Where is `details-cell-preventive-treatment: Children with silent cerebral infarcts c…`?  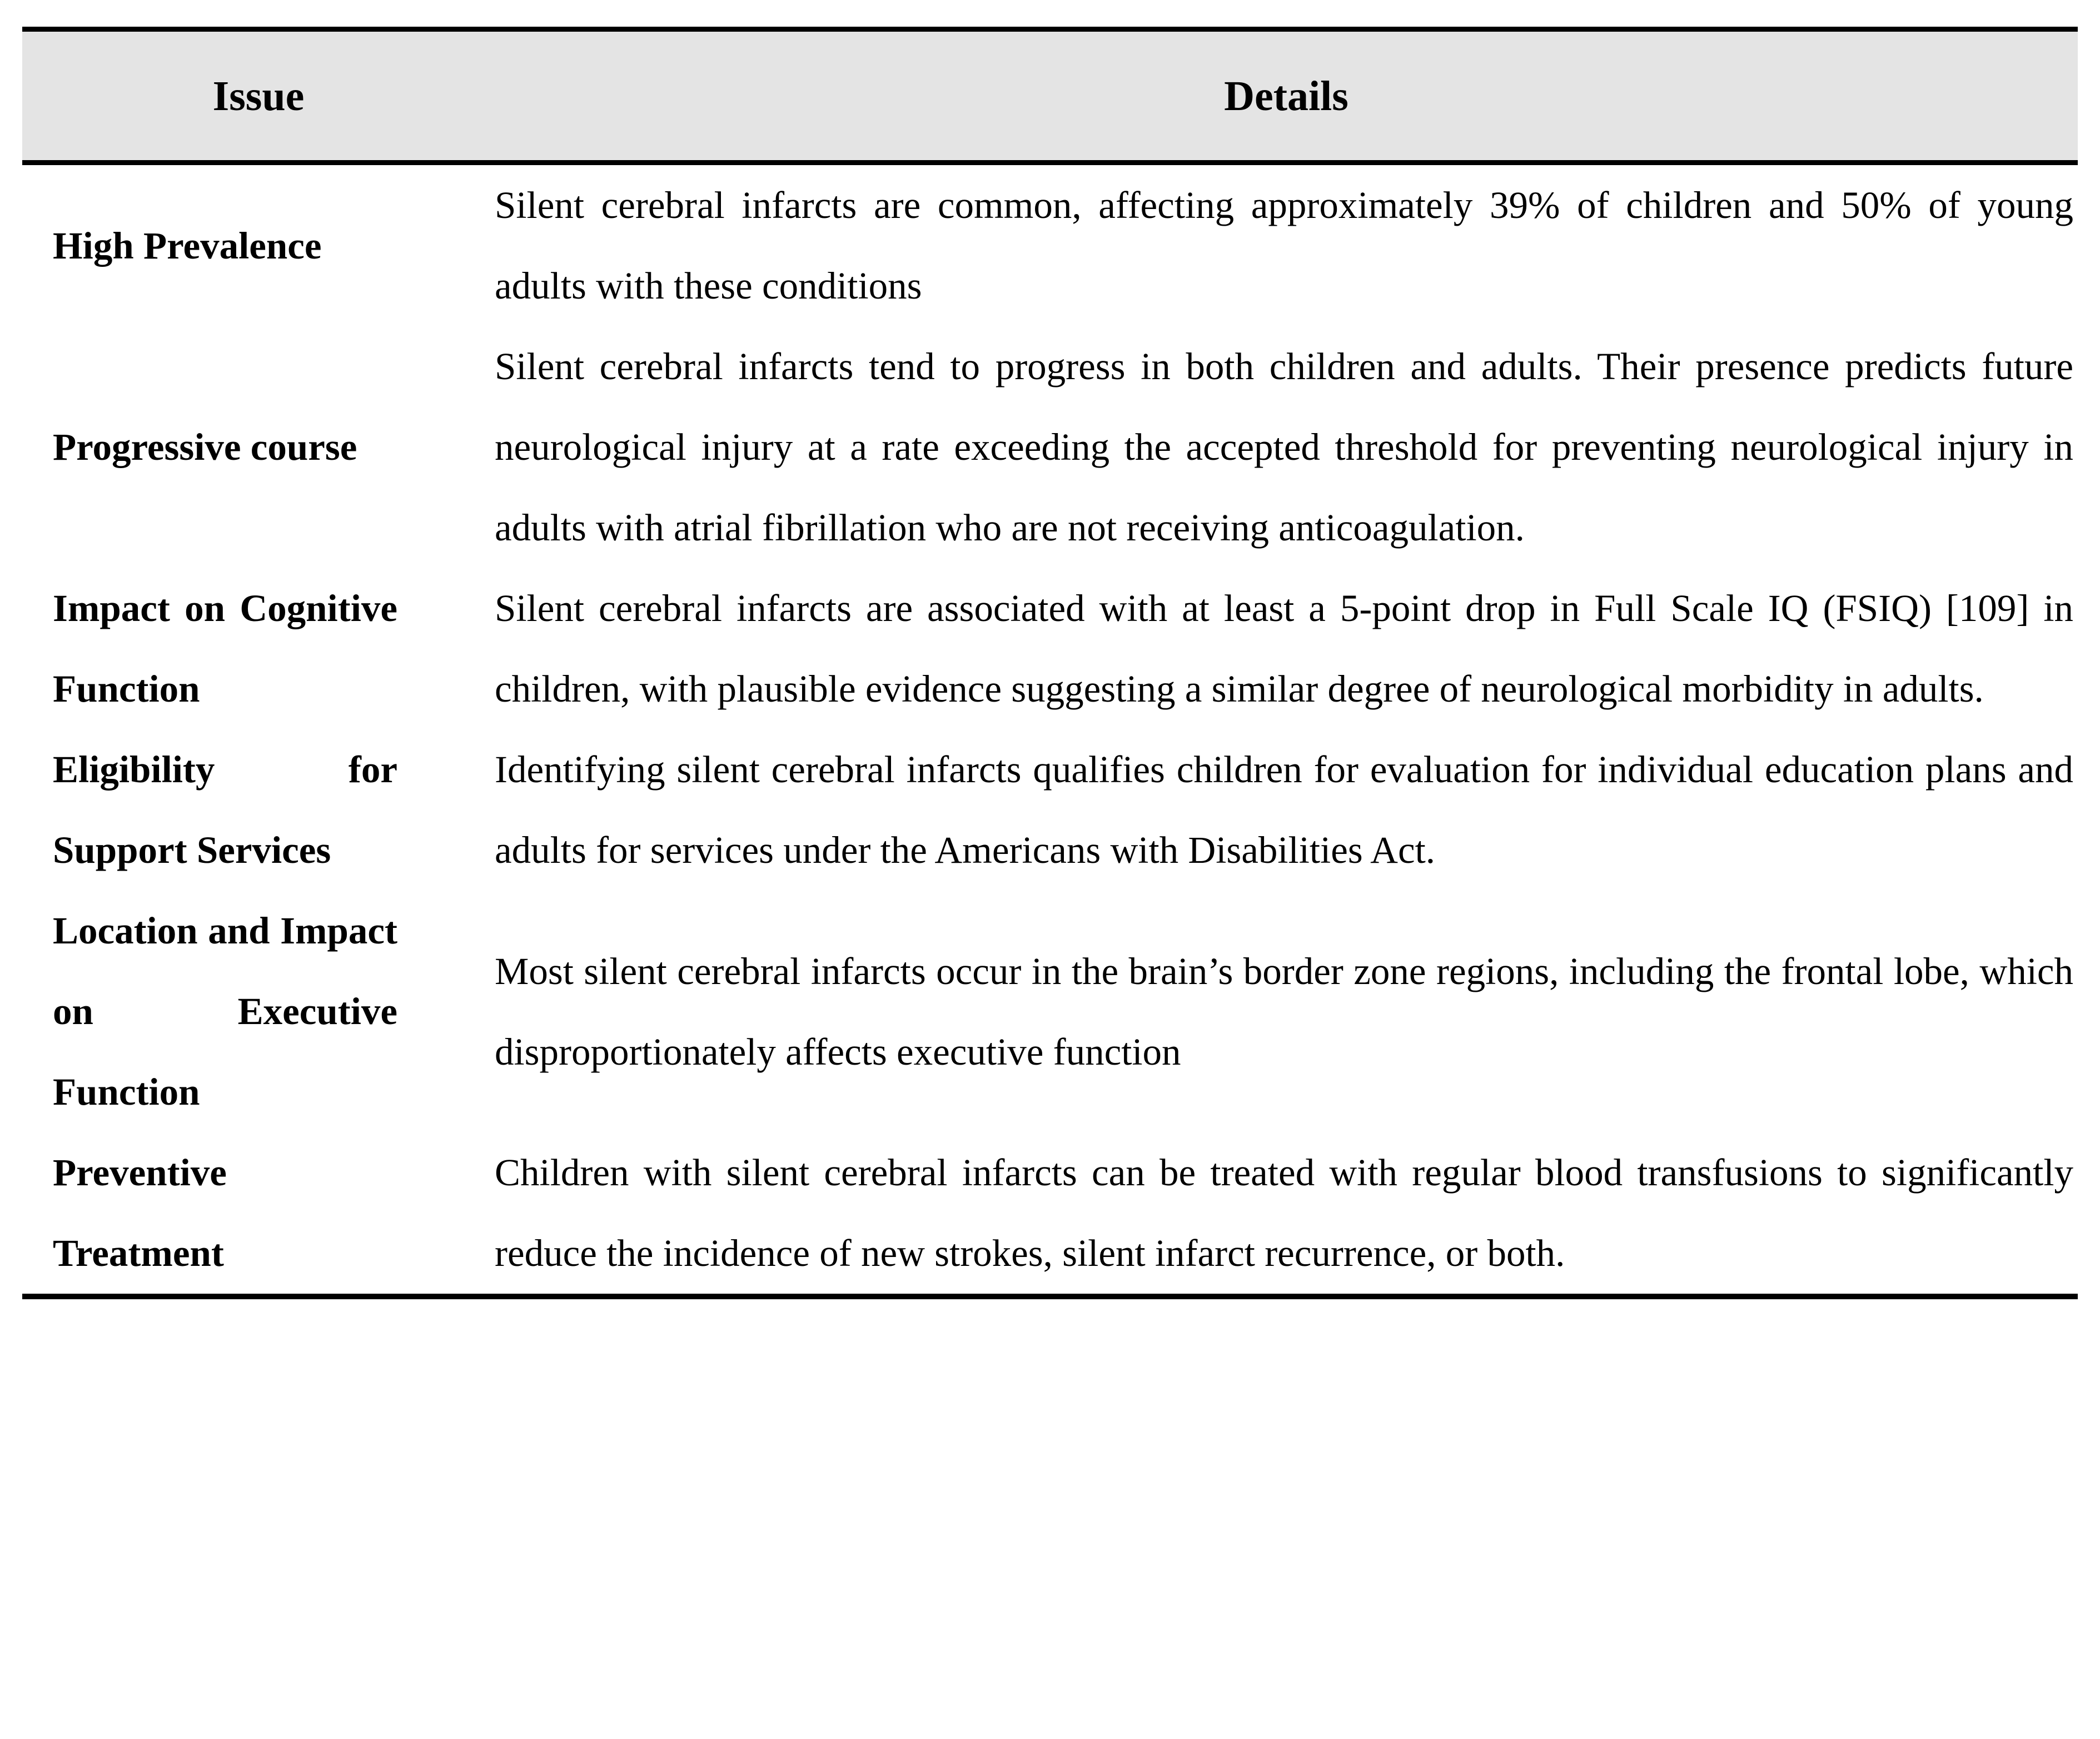
details-cell-preventive-treatment: Children with silent cerebral infarcts c… is located at coordinates (1284, 1212).